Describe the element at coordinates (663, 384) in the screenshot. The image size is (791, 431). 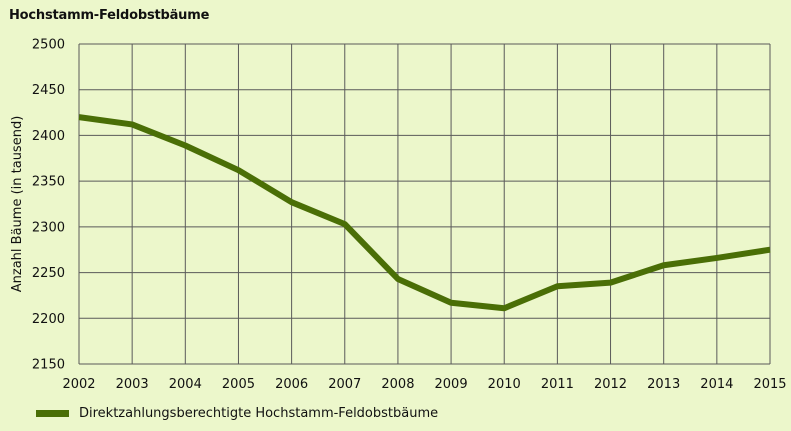
I see `x-tick-label: 2013` at that location.